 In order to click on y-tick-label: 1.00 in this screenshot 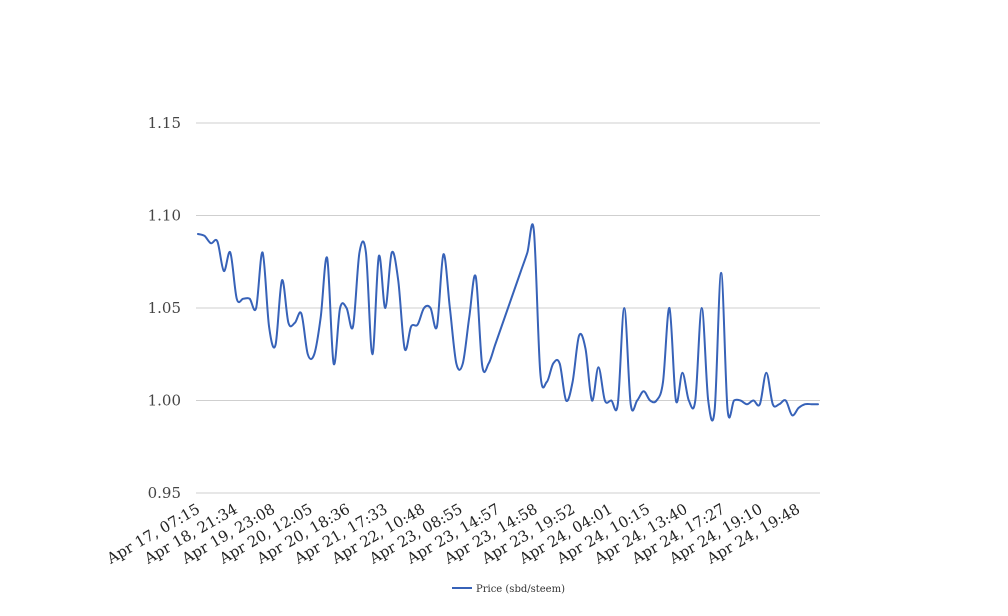, I will do `click(164, 401)`.